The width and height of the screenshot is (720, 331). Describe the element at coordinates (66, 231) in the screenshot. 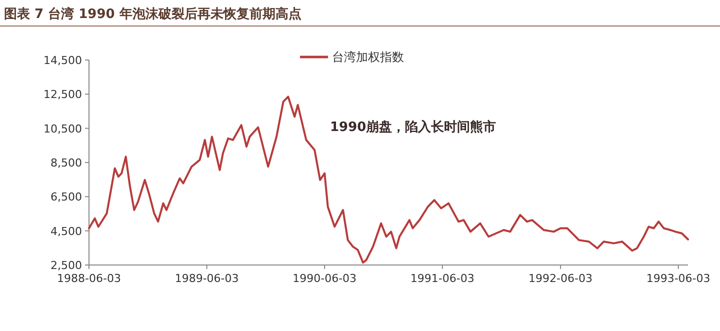

I see `y-tick-label: 4,500` at that location.